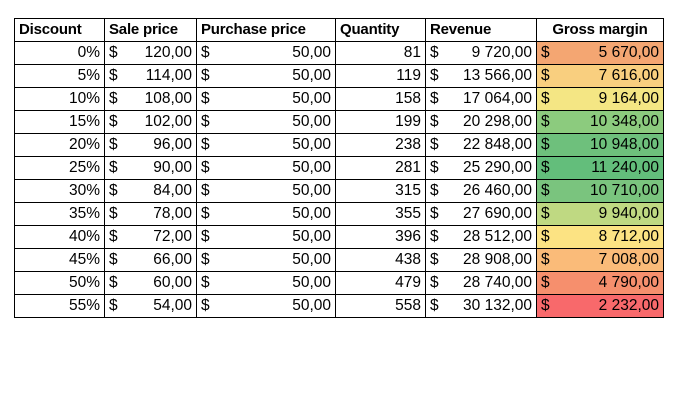 This screenshot has width=685, height=400. I want to click on table-row: 5% $114,00 $50,00 119 $13 566,00 $7 616,00, so click(339, 76).